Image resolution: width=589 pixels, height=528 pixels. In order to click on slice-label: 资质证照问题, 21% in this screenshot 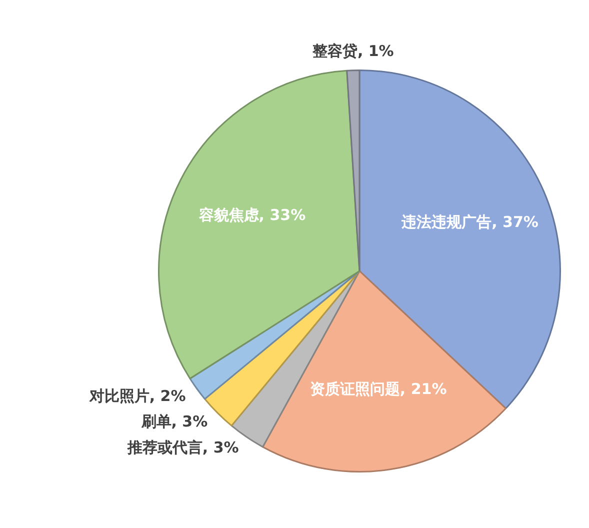, I will do `click(378, 389)`.